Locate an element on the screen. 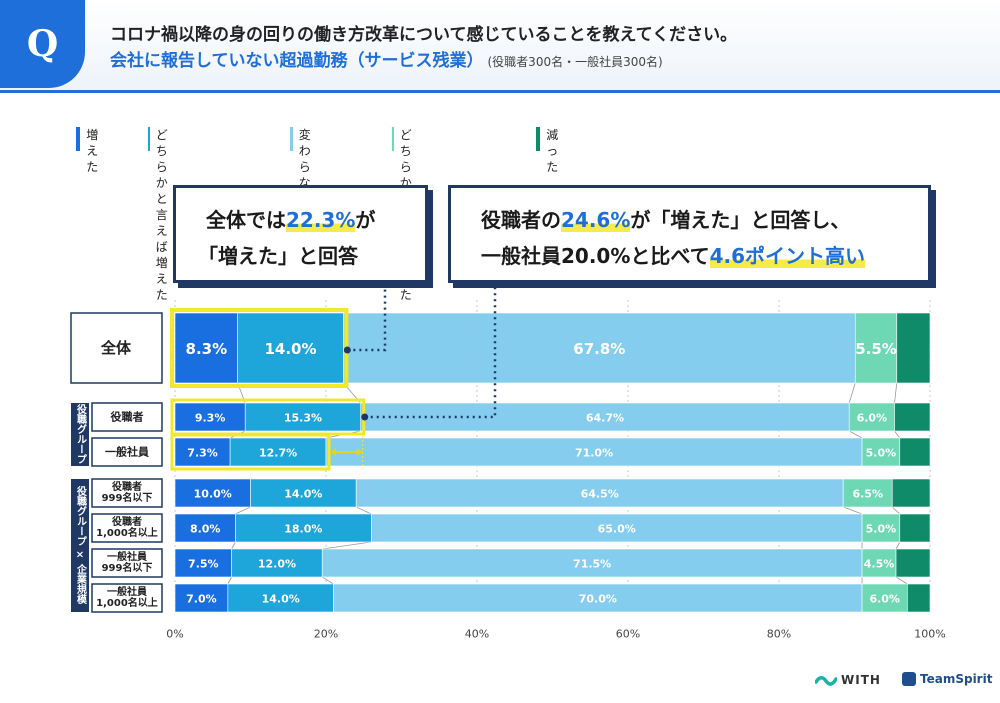 This screenshot has height=703, width=1000. bar-value-label: 6.5% is located at coordinates (867, 494).